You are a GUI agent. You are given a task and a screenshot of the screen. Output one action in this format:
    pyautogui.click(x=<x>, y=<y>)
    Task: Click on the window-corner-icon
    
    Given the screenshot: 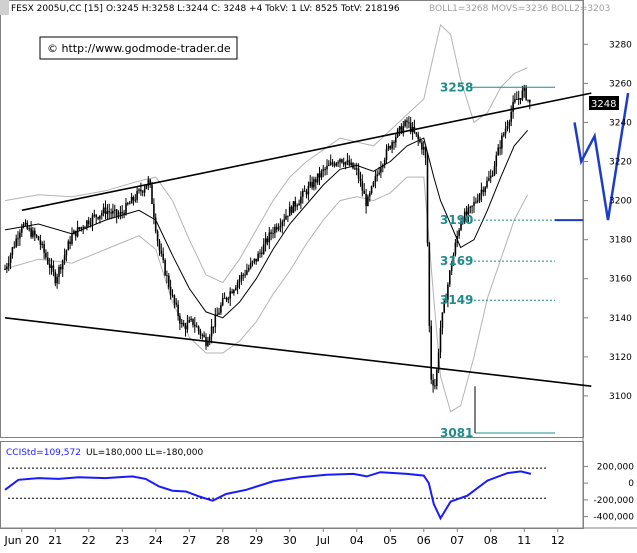 What is the action you would take?
    pyautogui.click(x=4, y=7)
    